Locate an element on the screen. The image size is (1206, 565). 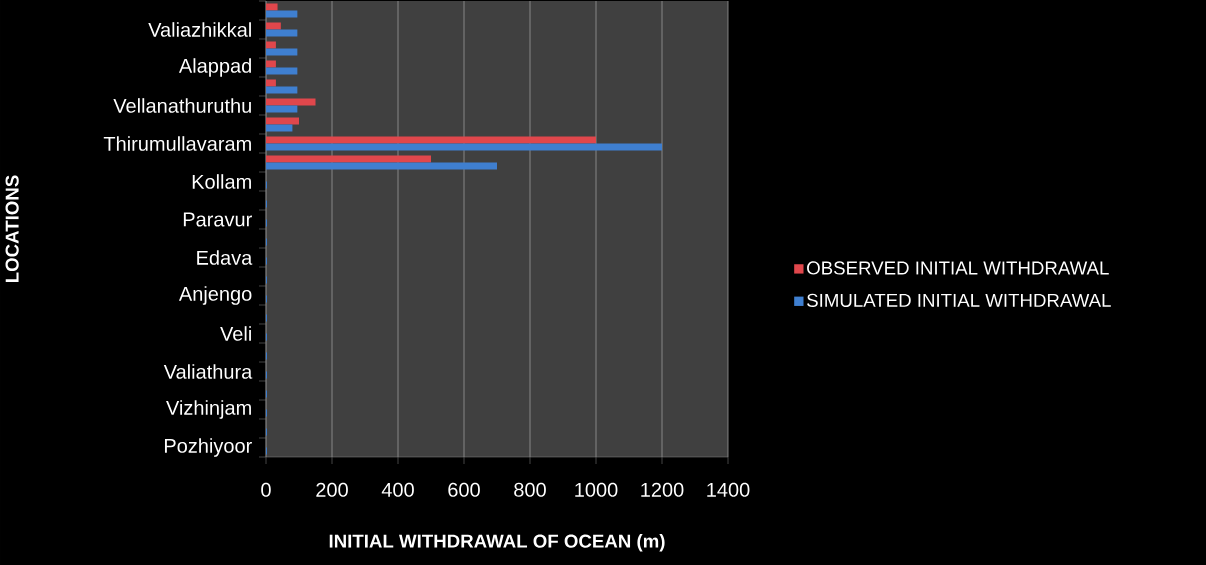
y-tick-label: Alappad is located at coordinates (214, 67).